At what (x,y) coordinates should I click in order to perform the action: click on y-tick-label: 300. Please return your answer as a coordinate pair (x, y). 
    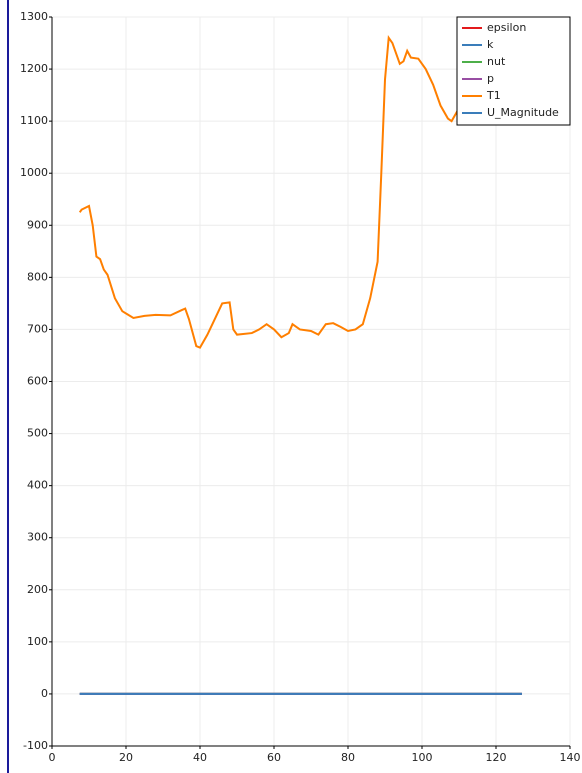
    Looking at the image, I should click on (37, 537).